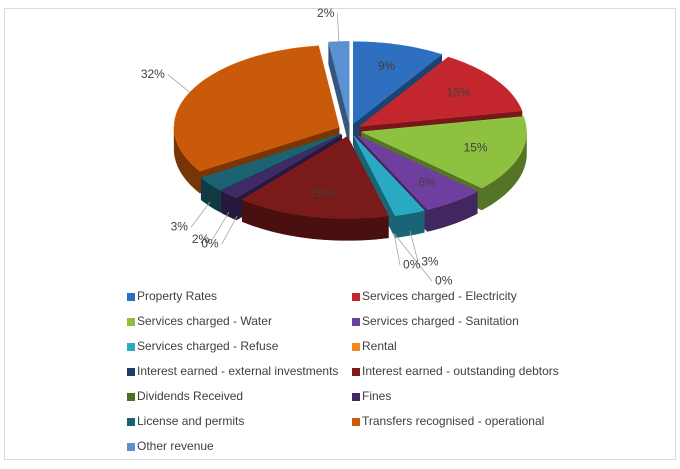  I want to click on legend-label: Services charged - Refuse, so click(208, 346).